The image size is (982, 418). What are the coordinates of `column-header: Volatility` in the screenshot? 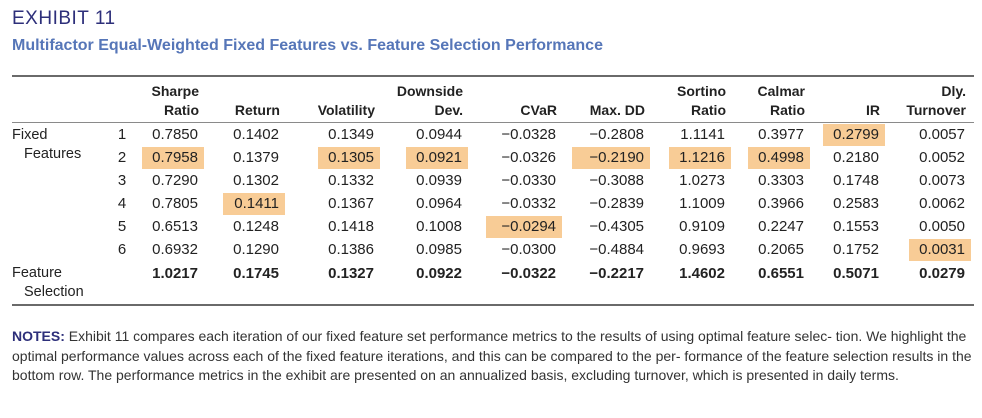 It's located at (330, 101).